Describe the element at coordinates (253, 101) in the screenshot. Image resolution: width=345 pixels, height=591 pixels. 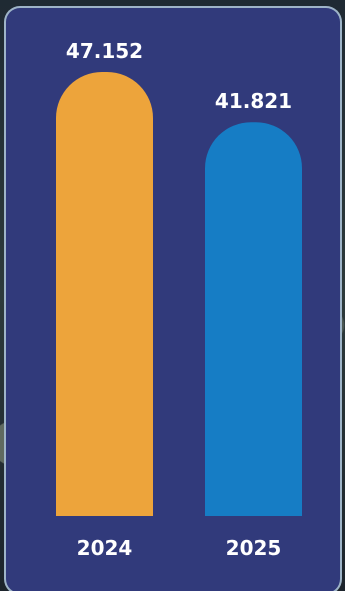
I see `value-label-2025: 41.821` at that location.